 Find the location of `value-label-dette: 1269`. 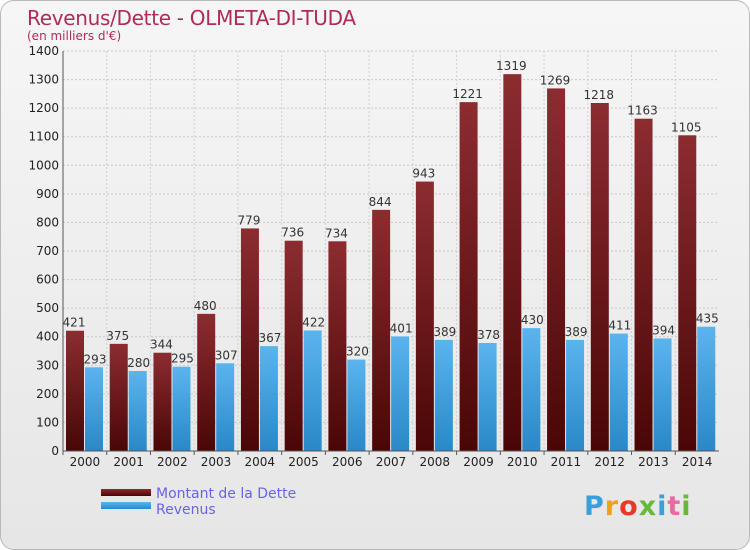

value-label-dette: 1269 is located at coordinates (555, 80).